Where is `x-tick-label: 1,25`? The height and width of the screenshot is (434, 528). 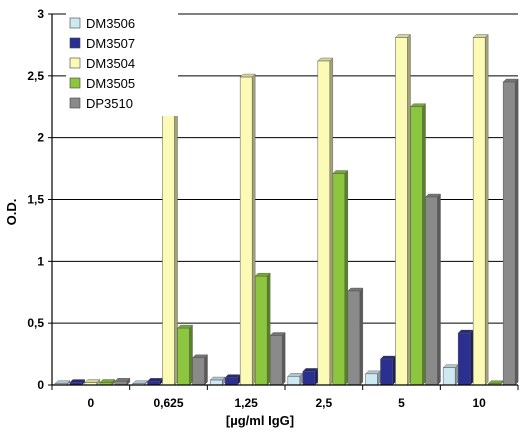 x-tick-label: 1,25 is located at coordinates (246, 403).